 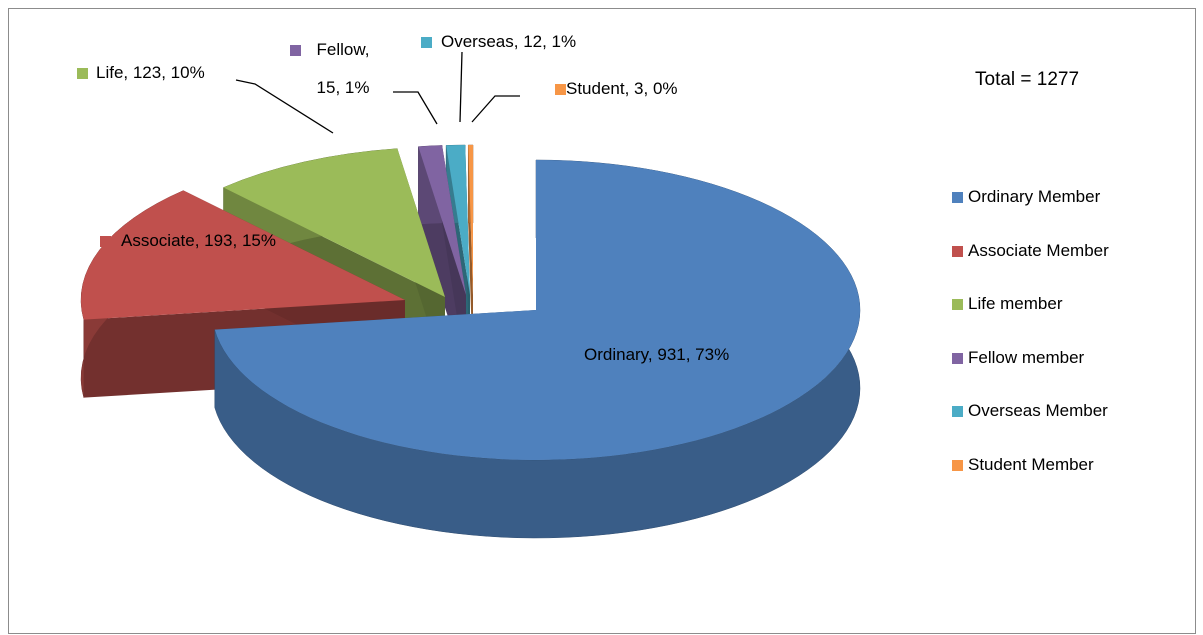 I want to click on legend-label: Associate Member, so click(x=1038, y=250).